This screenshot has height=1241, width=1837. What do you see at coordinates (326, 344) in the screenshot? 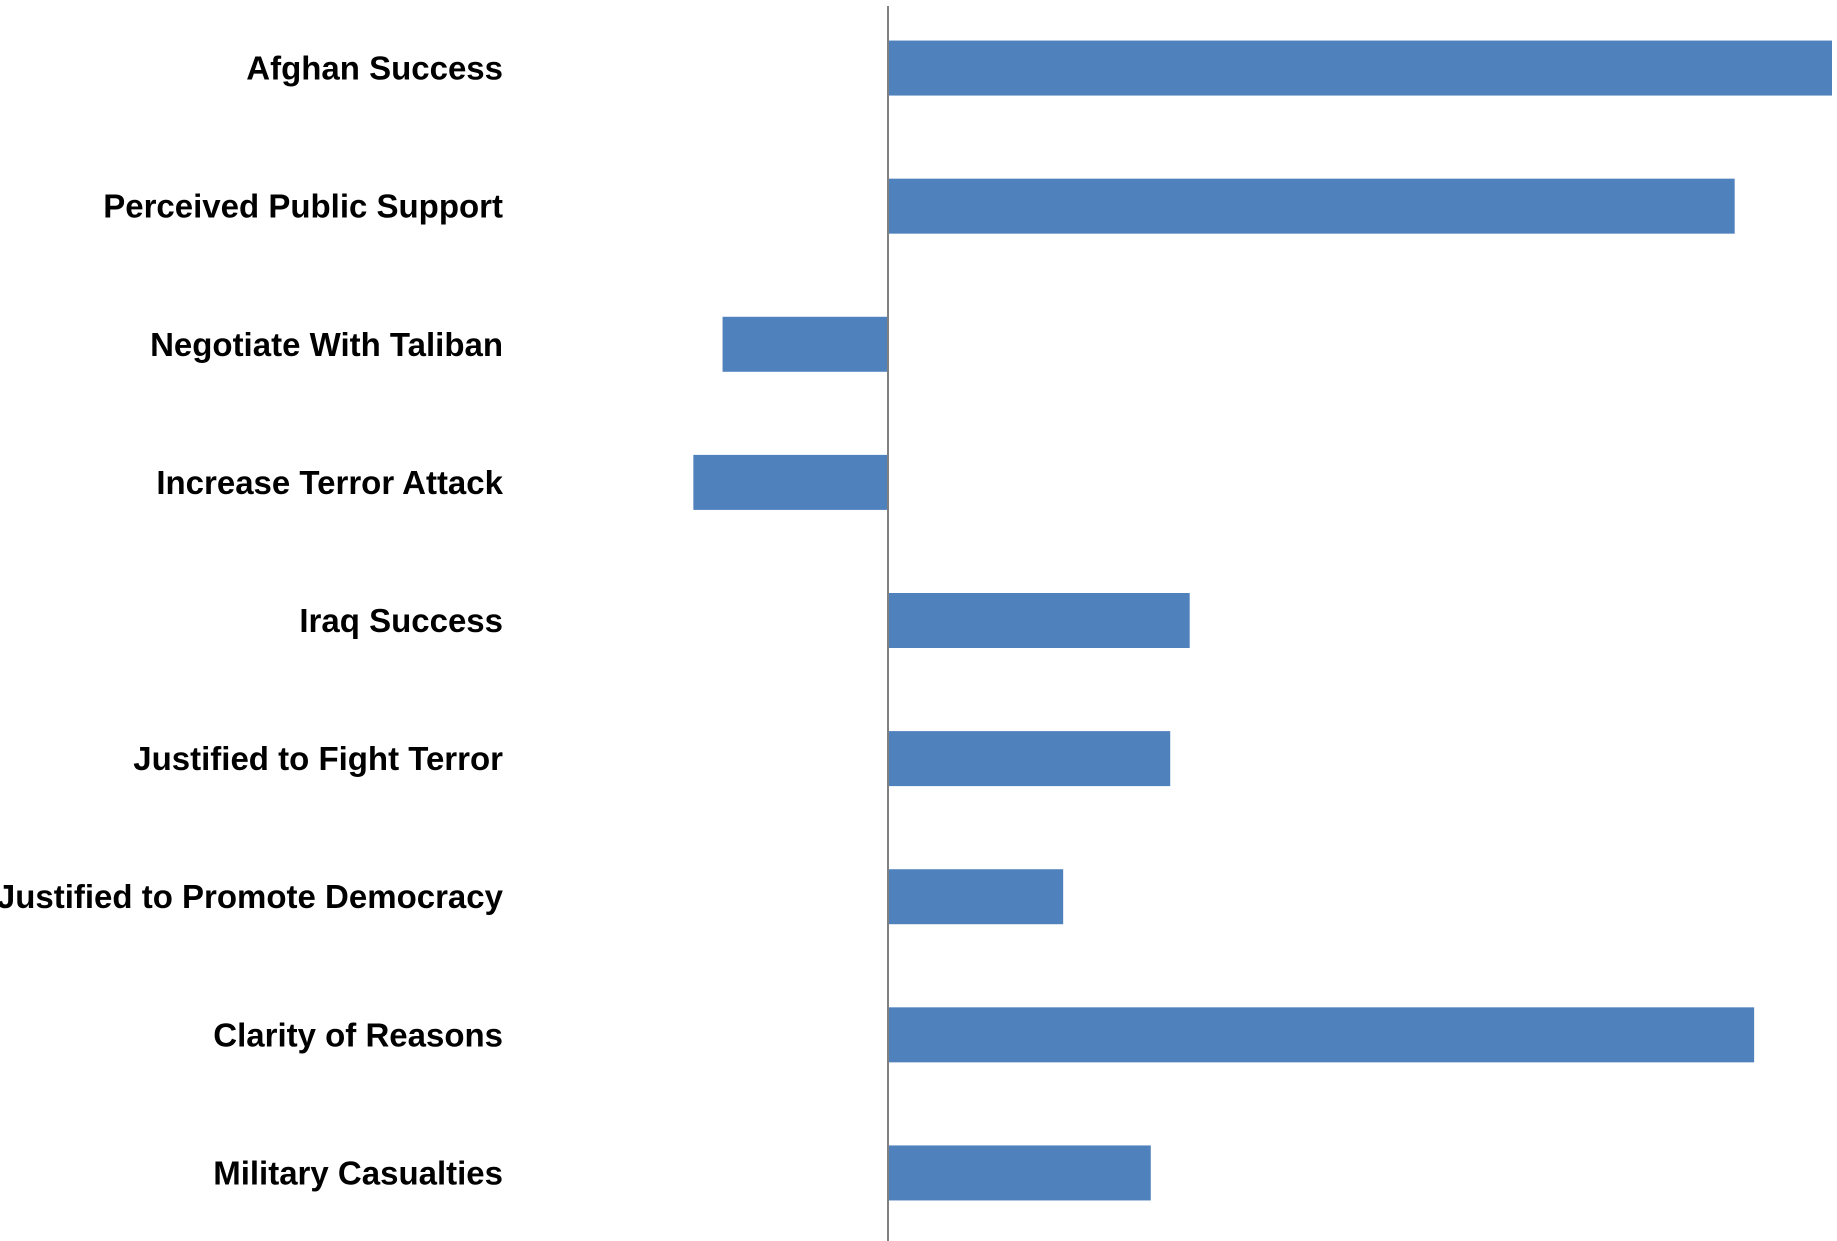
I see `category-label: Negotiate With Taliban` at bounding box center [326, 344].